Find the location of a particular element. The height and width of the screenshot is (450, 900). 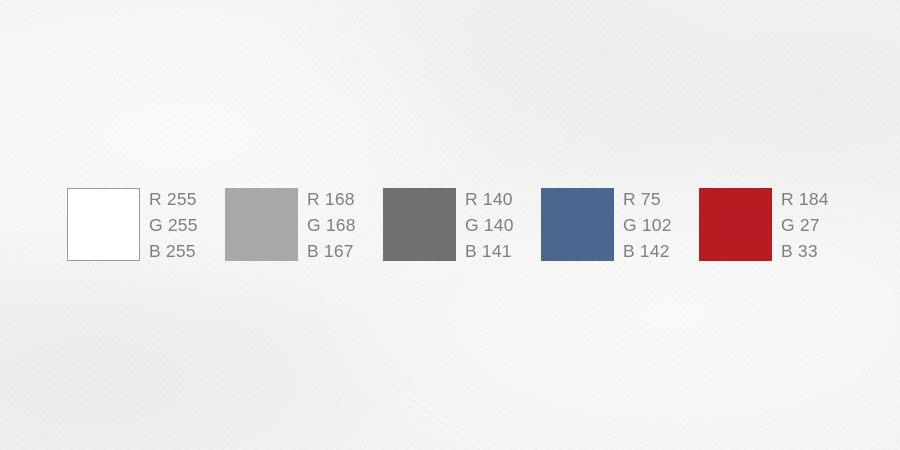

swatch-group-blue: R 75 G 102 B 142 is located at coordinates (620, 226).